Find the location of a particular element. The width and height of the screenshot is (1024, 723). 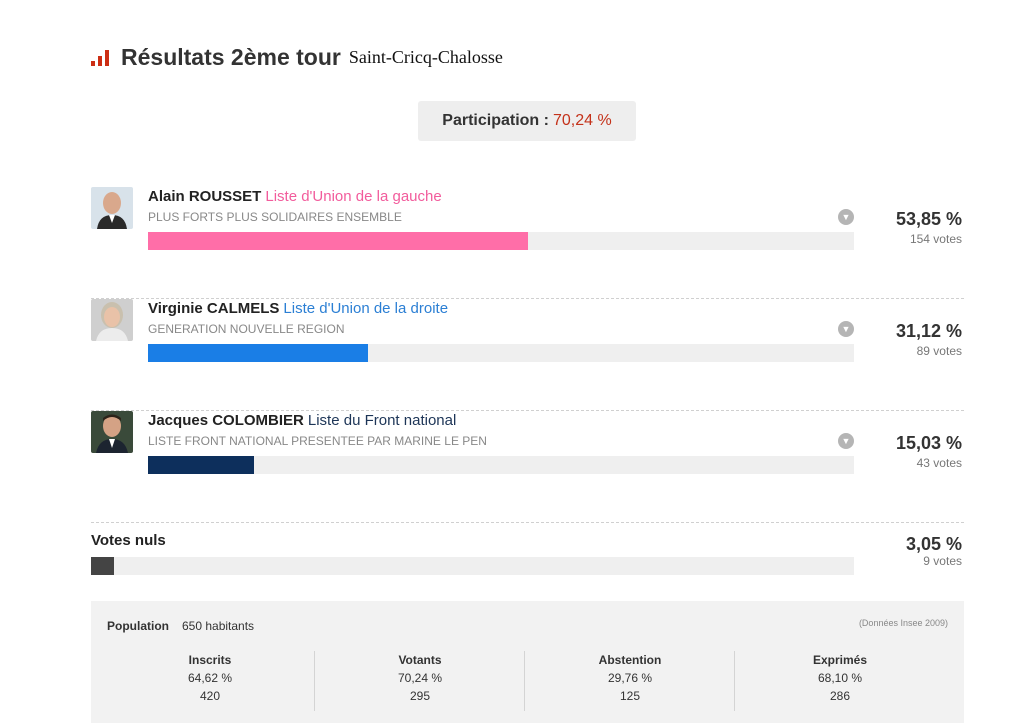

candidate-percent: 53,85 % is located at coordinates (928, 219).